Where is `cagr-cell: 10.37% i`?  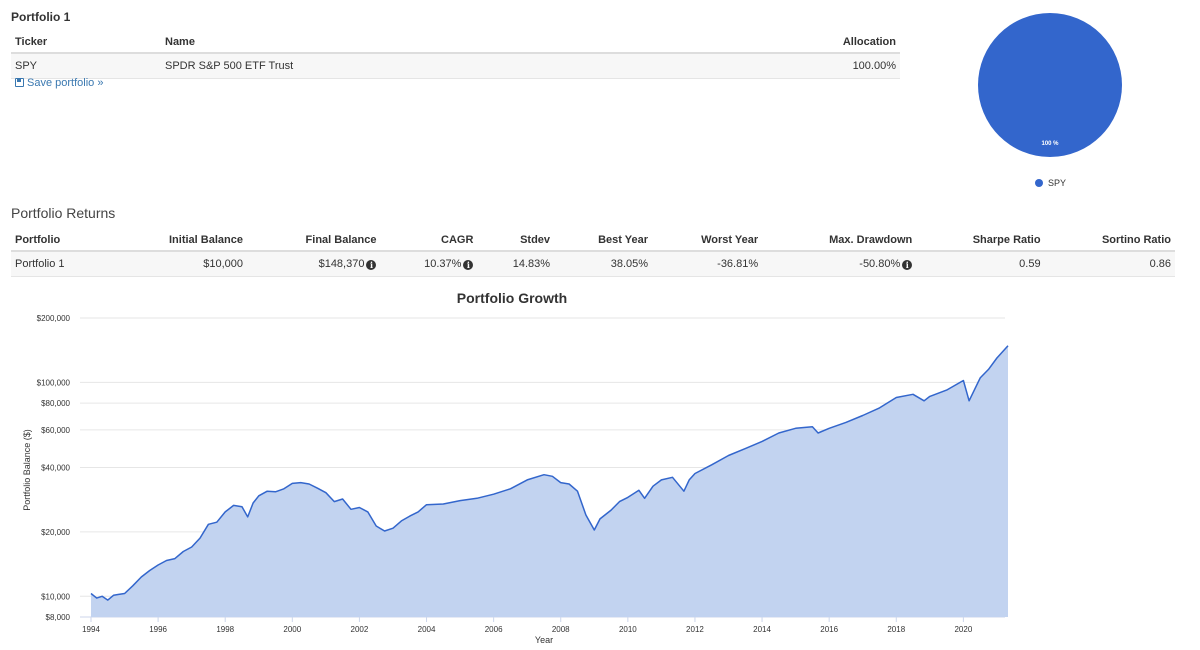 cagr-cell: 10.37% i is located at coordinates (429, 264).